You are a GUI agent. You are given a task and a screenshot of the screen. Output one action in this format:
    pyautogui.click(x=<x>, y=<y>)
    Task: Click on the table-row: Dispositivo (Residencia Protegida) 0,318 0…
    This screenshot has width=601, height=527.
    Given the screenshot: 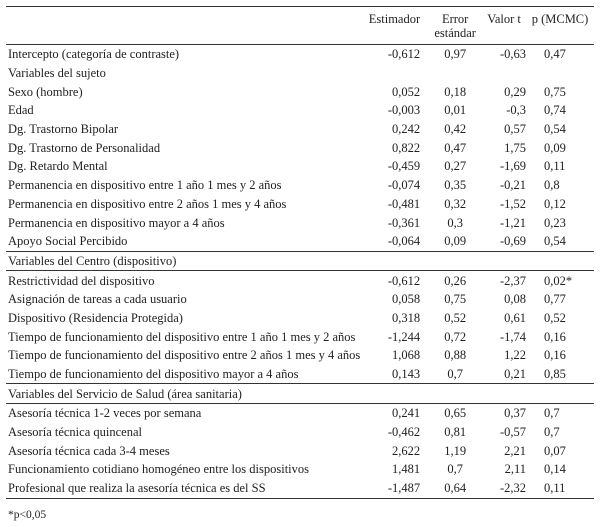 What is the action you would take?
    pyautogui.click(x=300, y=318)
    